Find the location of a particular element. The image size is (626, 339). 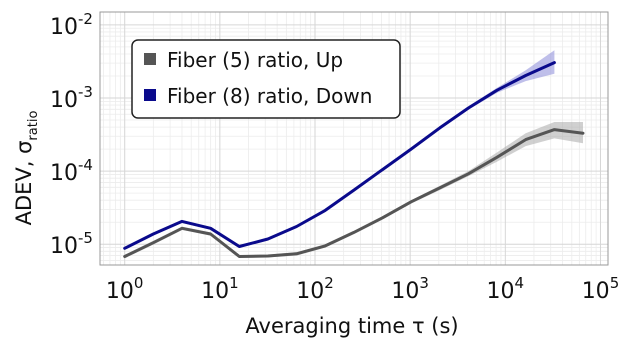

x-tick-label: 10¹ is located at coordinates (220, 289).